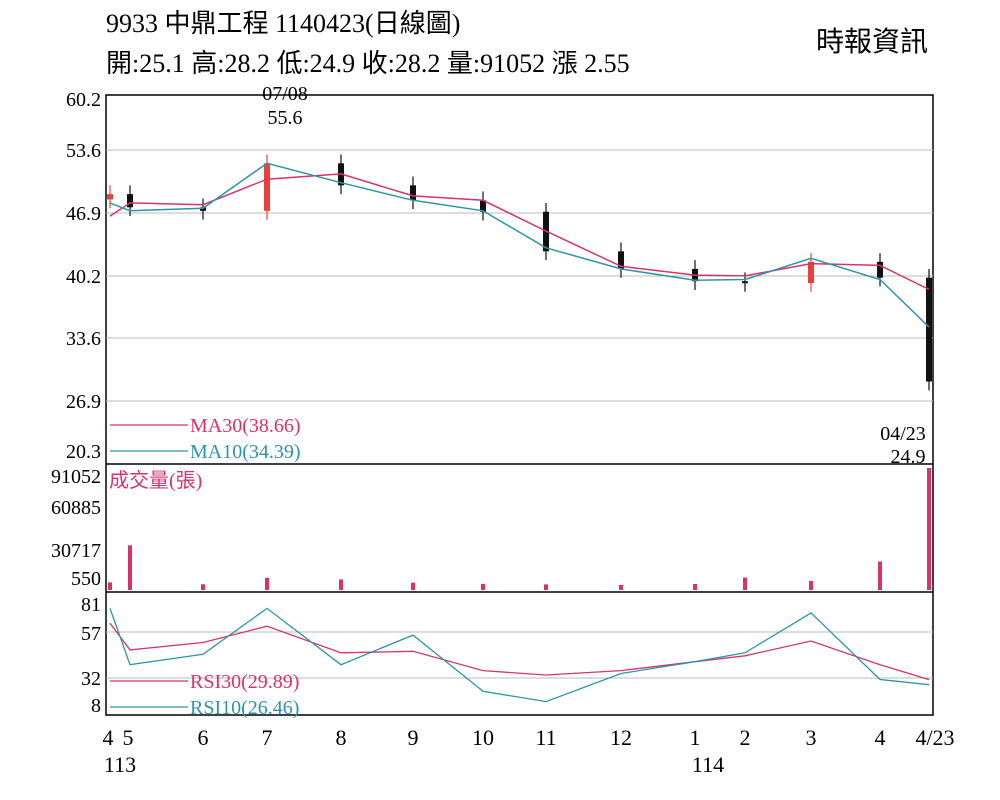  What do you see at coordinates (204, 695) in the screenshot?
I see `rsi-legend: RSI30(29.89) RSI10(26.46)` at bounding box center [204, 695].